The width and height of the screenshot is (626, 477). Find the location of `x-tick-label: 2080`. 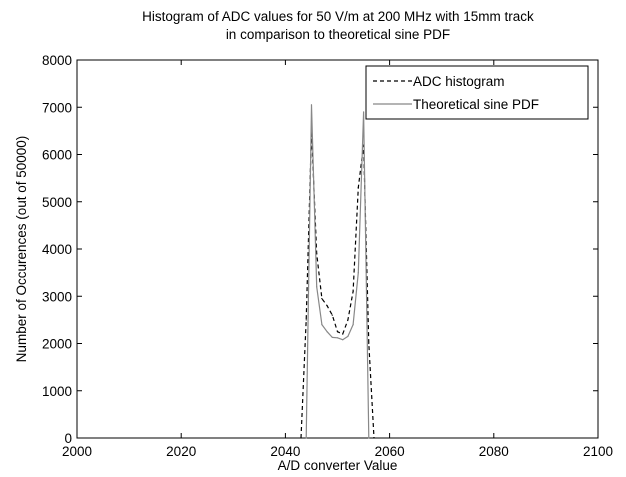

x-tick-label: 2080 is located at coordinates (494, 451).